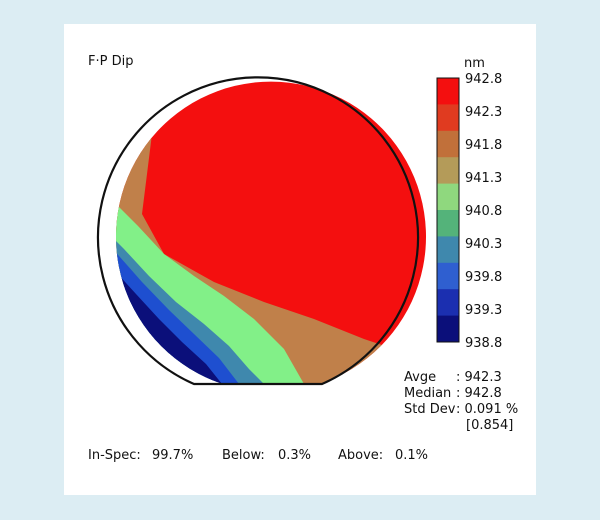 Image resolution: width=600 pixels, height=520 pixels. I want to click on below-label: Below:, so click(243, 455).